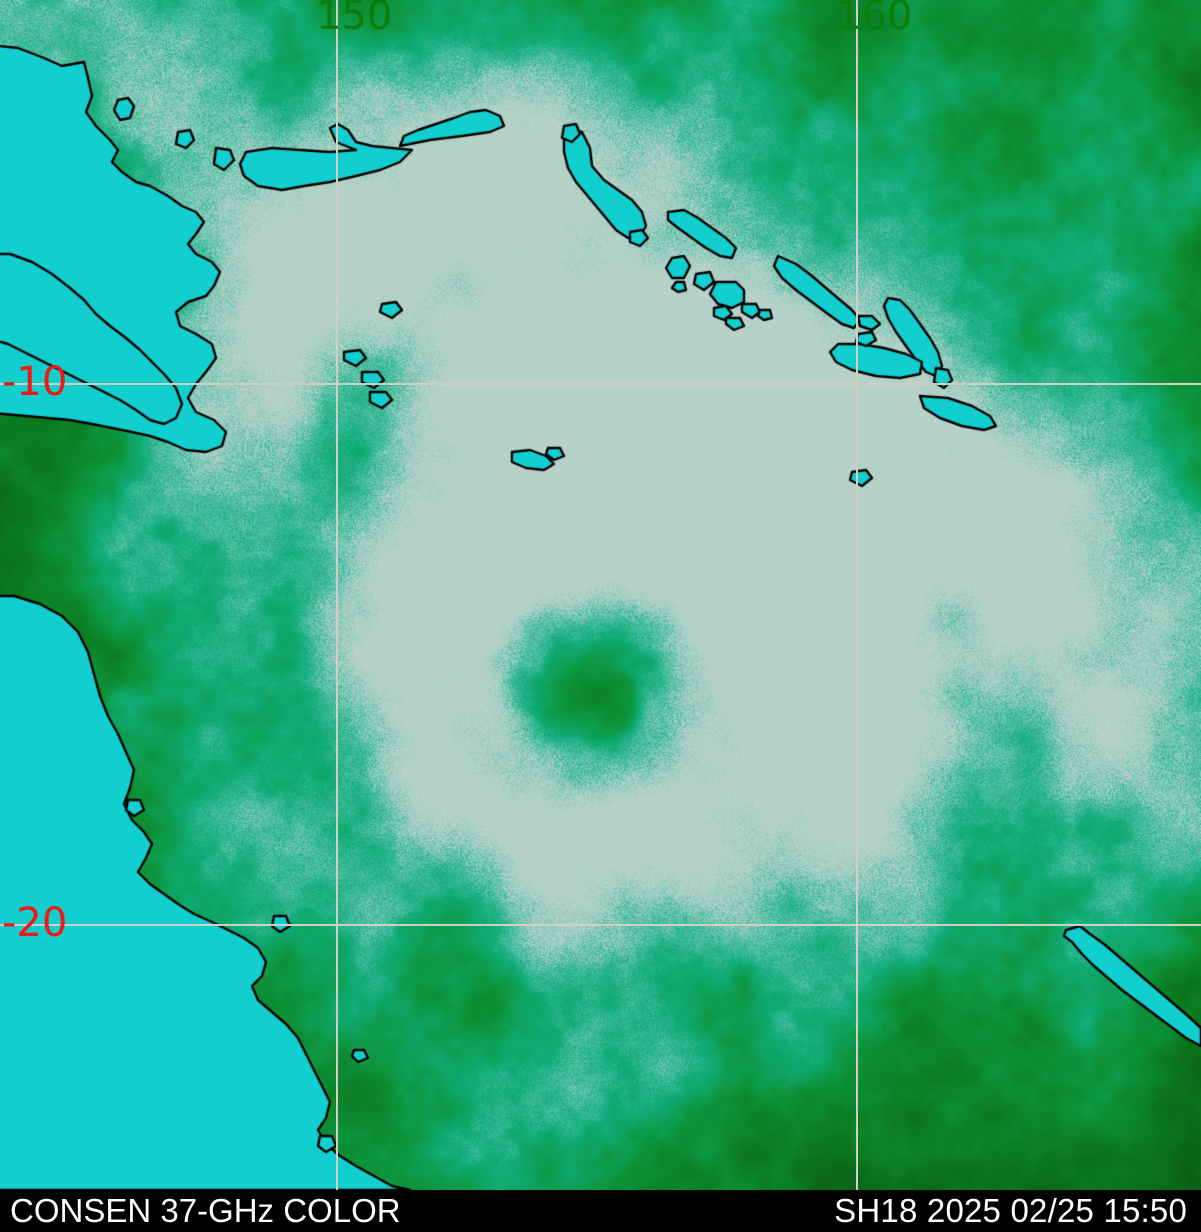 This screenshot has width=1201, height=1232. What do you see at coordinates (1010, 1210) in the screenshot?
I see `storm-datetime-label: SH18 2025 02/25 15:50` at bounding box center [1010, 1210].